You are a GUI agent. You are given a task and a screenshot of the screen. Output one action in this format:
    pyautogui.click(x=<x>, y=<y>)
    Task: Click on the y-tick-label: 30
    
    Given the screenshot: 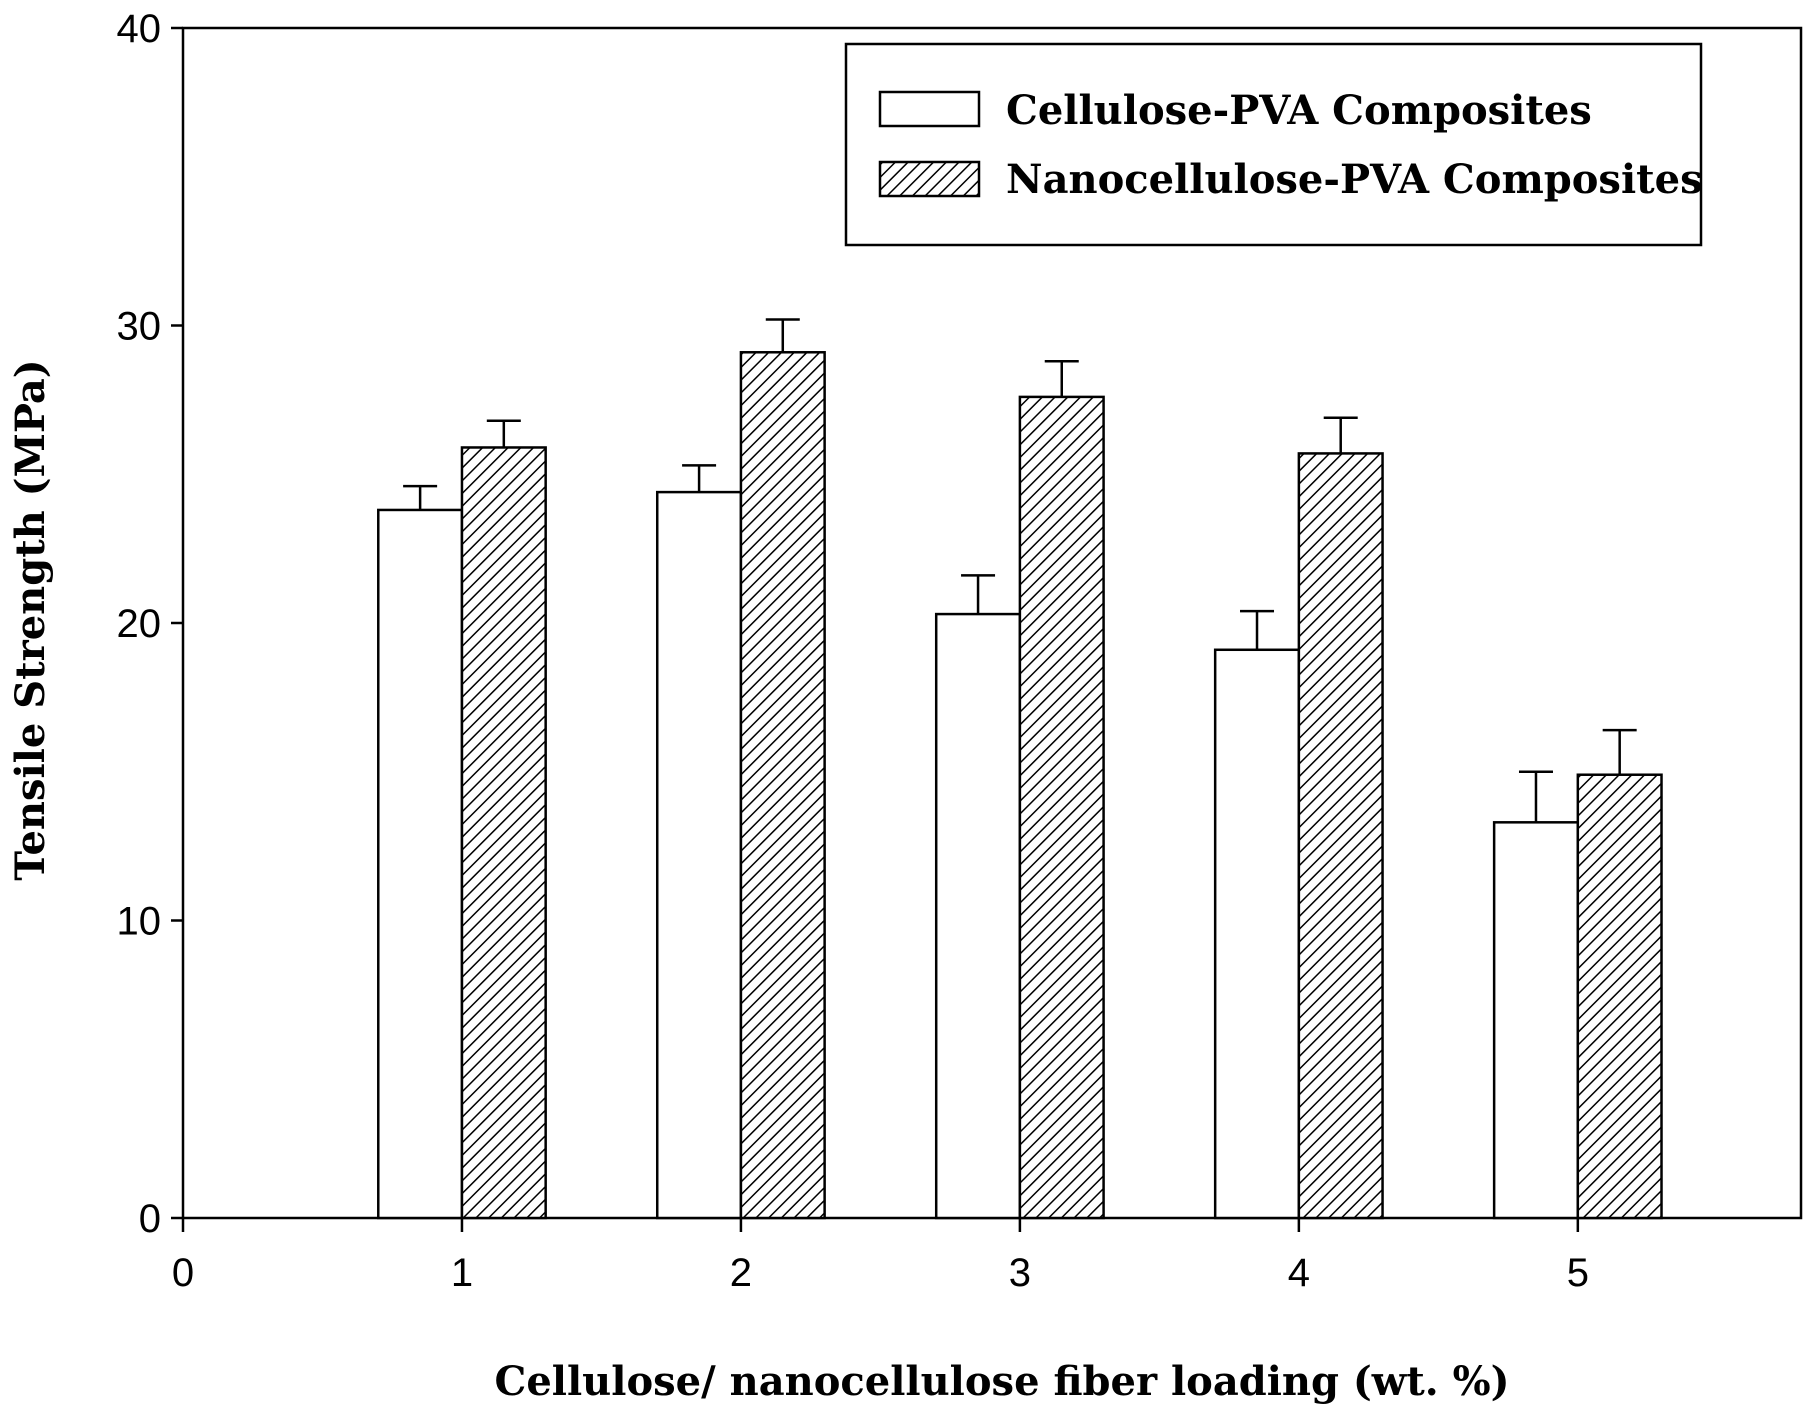 What is the action you would take?
    pyautogui.click(x=139, y=327)
    